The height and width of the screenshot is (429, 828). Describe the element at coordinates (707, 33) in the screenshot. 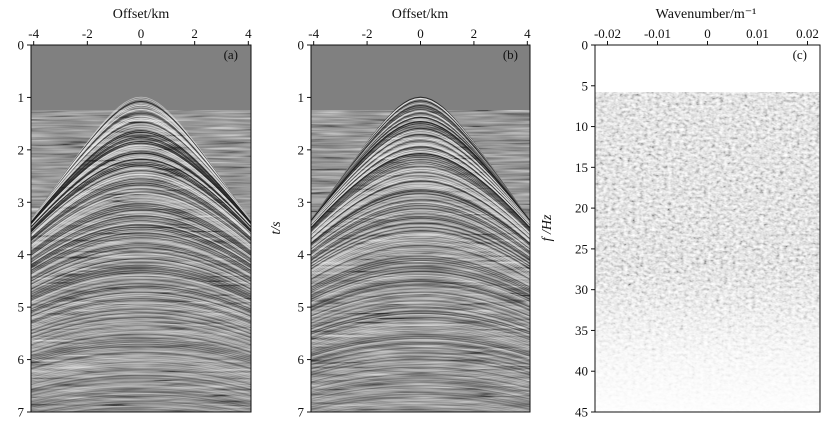

I see `x-tick-label: 0` at that location.